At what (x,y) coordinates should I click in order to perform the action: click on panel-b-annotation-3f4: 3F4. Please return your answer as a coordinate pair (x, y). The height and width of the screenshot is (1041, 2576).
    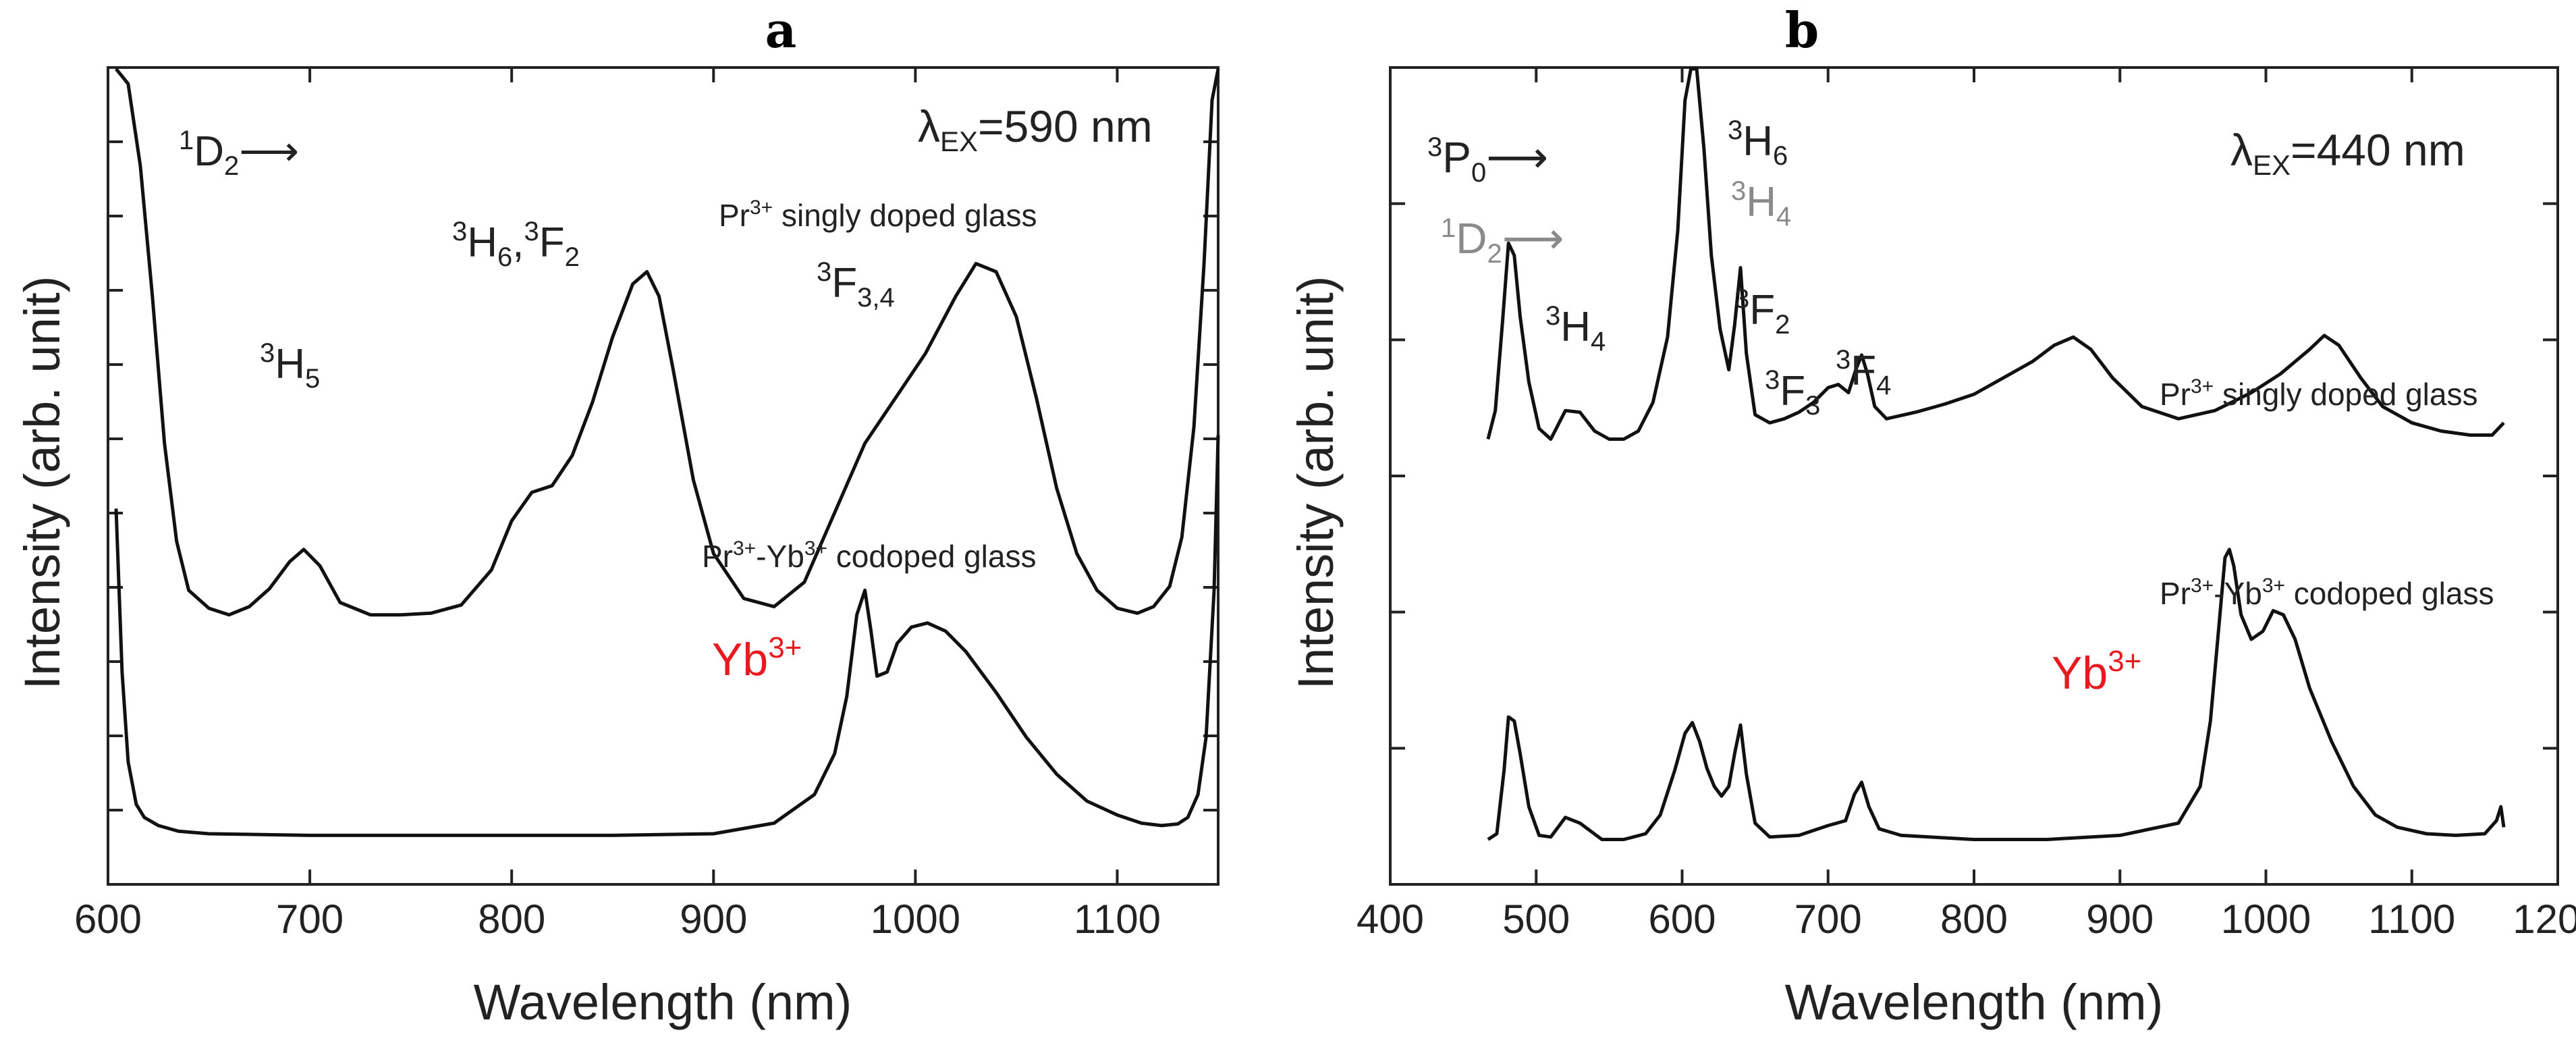
    Looking at the image, I should click on (1863, 372).